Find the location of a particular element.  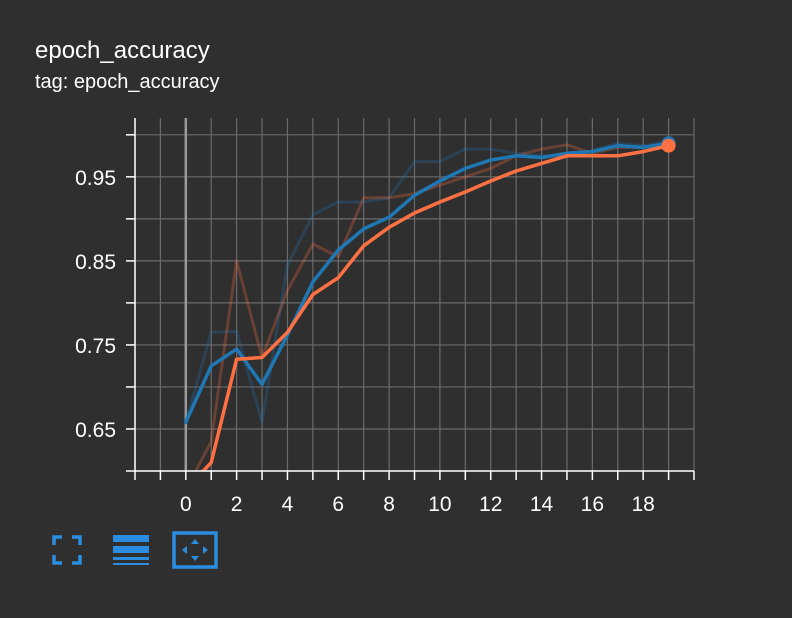

x-tick-label: 2 is located at coordinates (237, 504).